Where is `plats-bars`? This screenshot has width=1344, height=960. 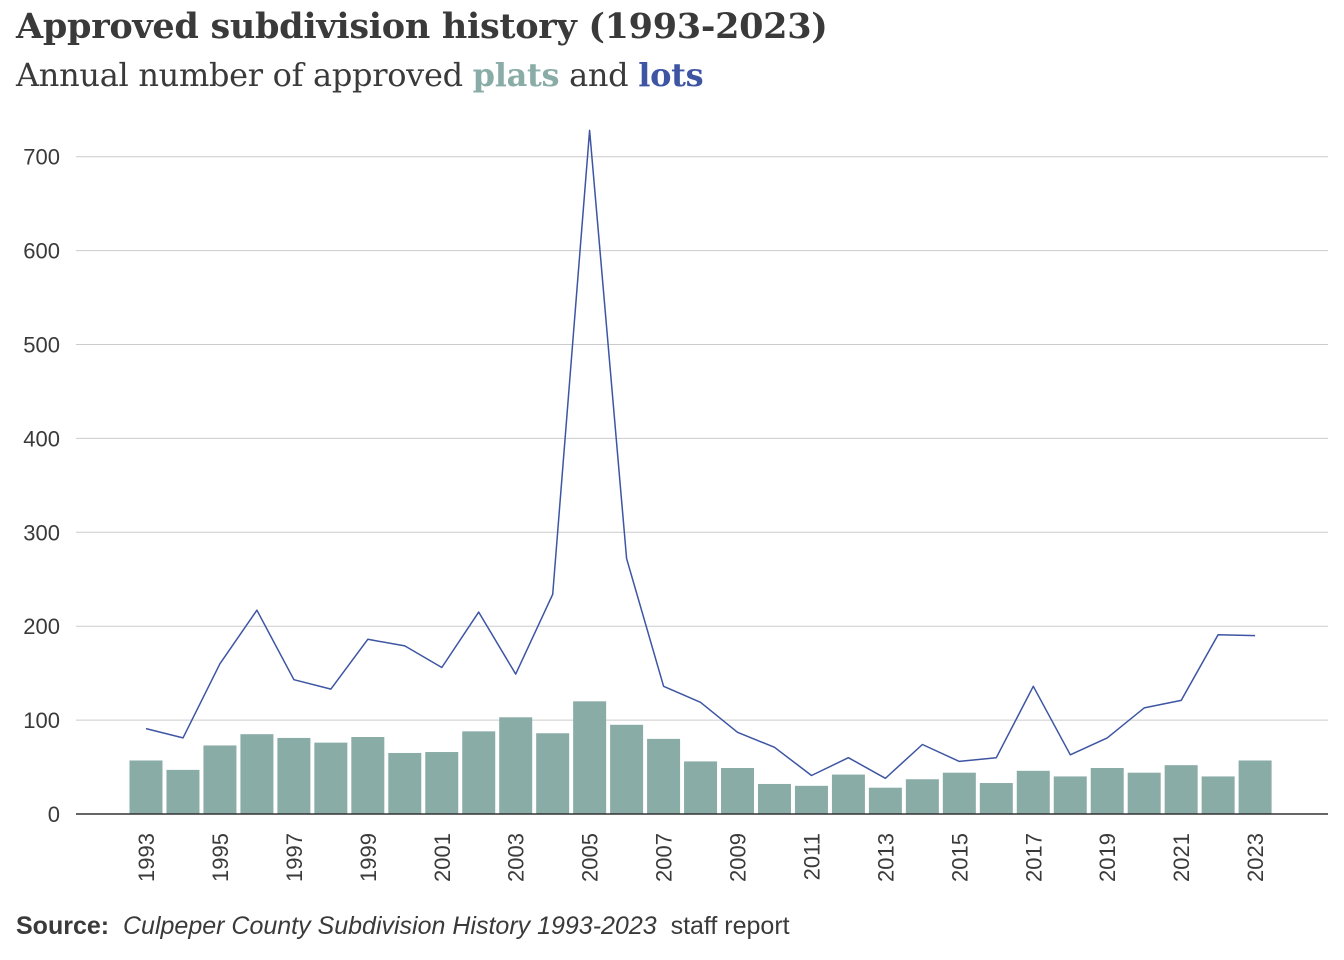
plats-bars is located at coordinates (700, 757).